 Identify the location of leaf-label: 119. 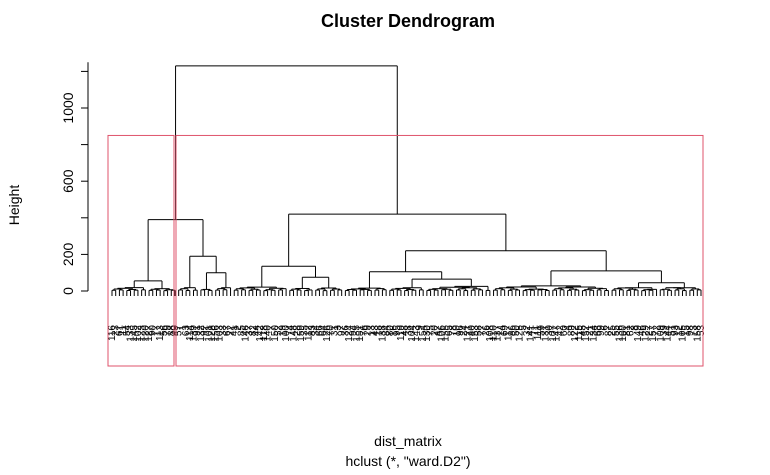
(401, 333).